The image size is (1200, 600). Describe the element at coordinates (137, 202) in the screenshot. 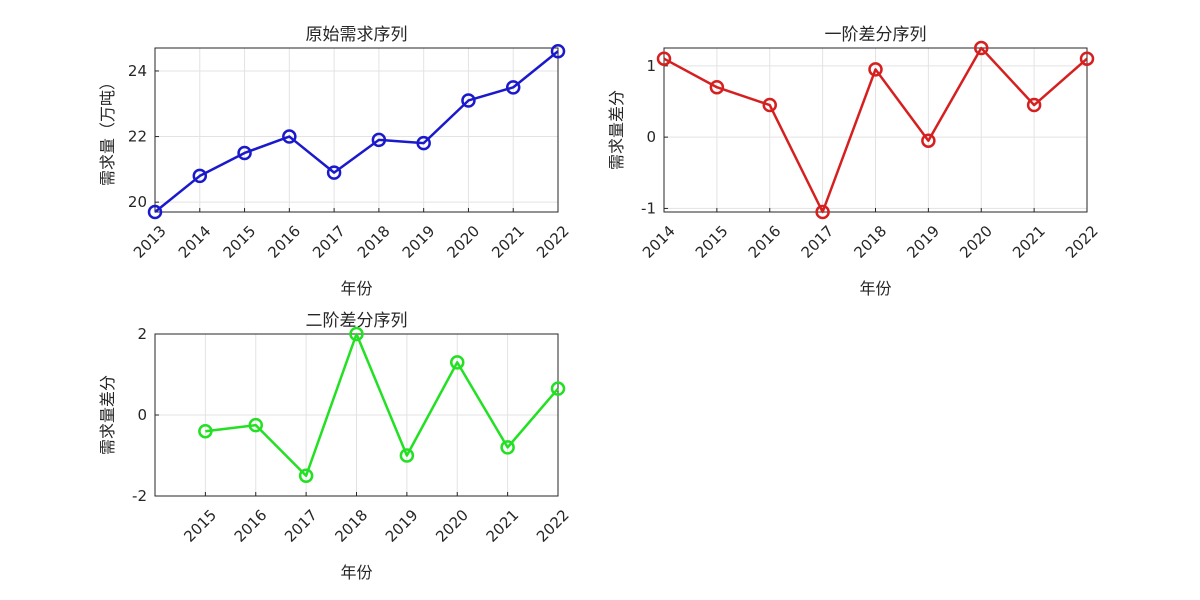

I see `y-tick-label: 20` at that location.